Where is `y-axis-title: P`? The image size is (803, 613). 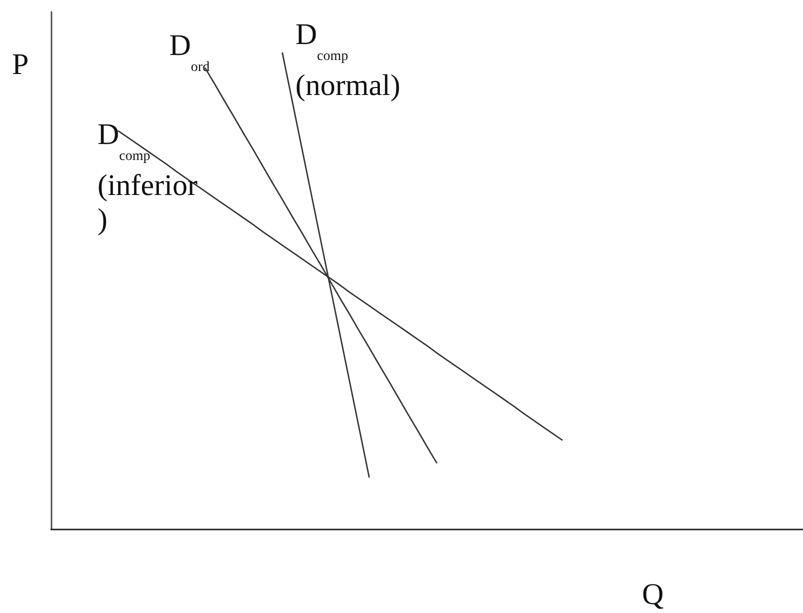 y-axis-title: P is located at coordinates (20, 65).